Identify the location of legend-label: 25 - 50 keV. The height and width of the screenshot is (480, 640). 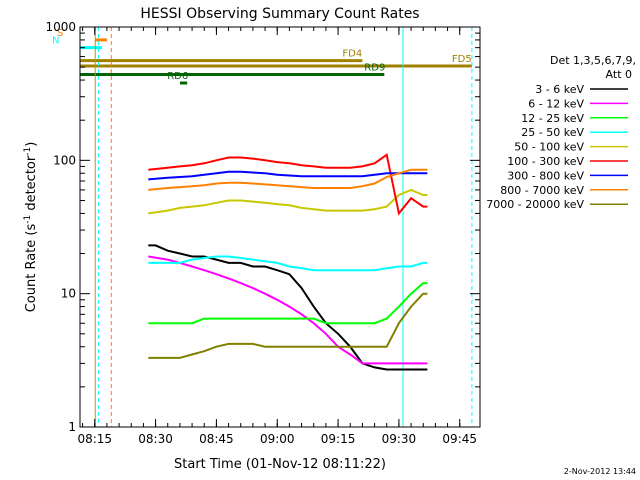
(552, 132).